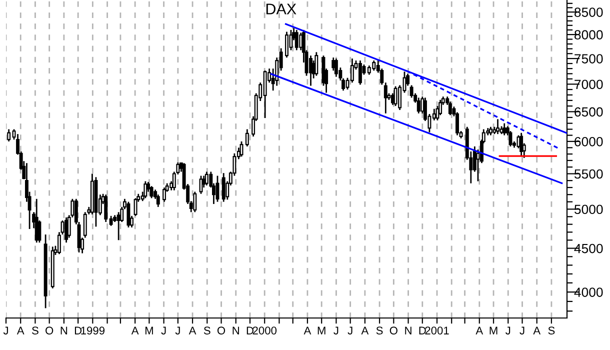 This screenshot has width=610, height=350. Describe the element at coordinates (588, 85) in the screenshot. I see `y-tick-label: 7000` at that location.